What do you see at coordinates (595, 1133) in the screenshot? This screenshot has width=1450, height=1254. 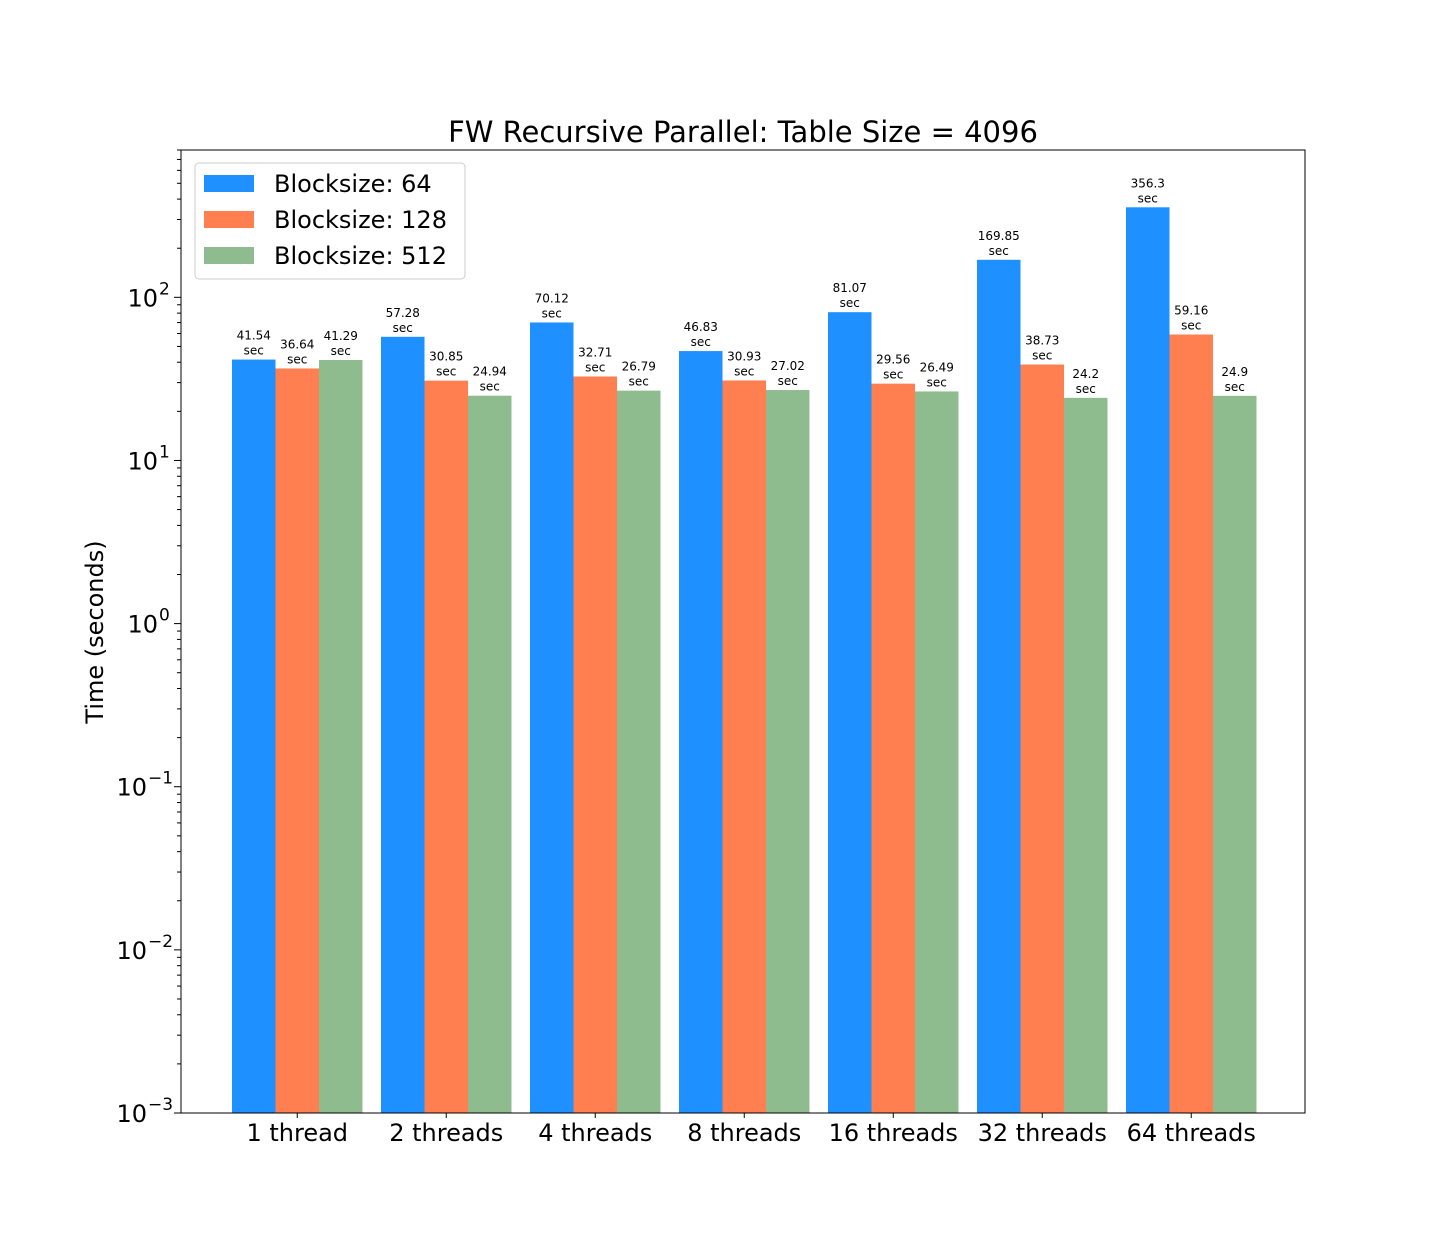 I see `x-tick-label: 4 threads` at bounding box center [595, 1133].